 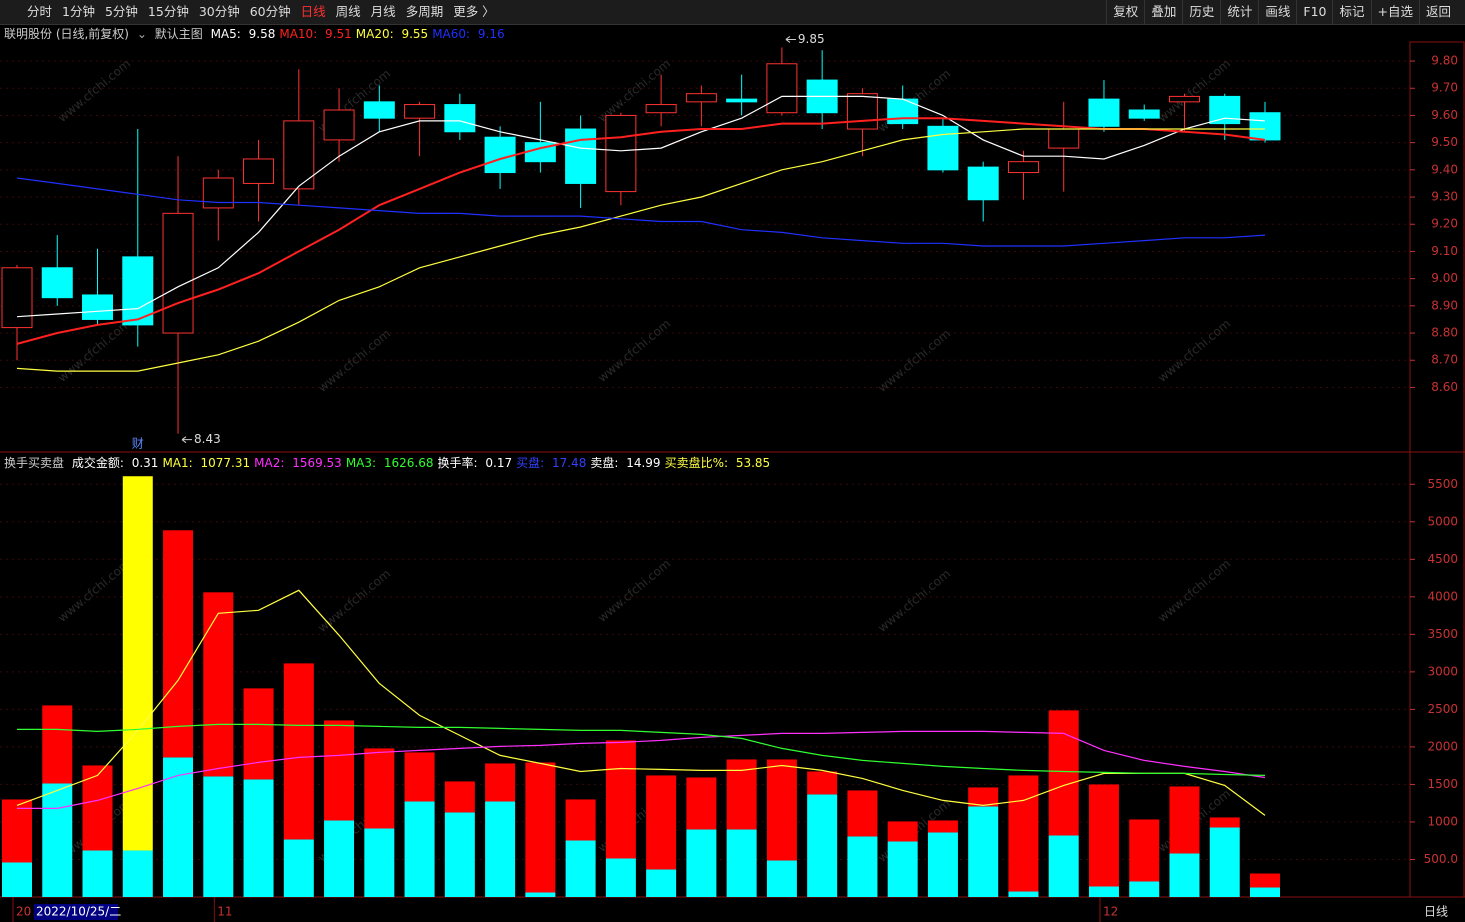 What do you see at coordinates (313, 11) in the screenshot?
I see `period-button: 日线` at bounding box center [313, 11].